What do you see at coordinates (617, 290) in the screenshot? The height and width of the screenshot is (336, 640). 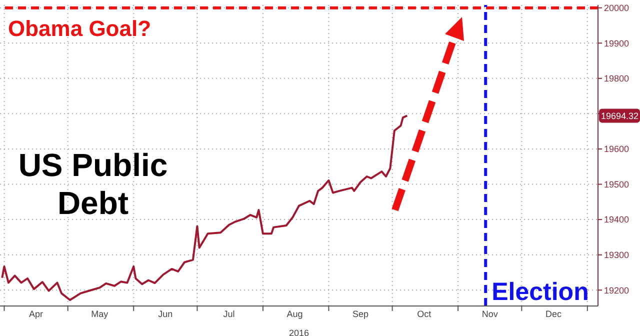 I see `y-tick-label: 19200` at bounding box center [617, 290].